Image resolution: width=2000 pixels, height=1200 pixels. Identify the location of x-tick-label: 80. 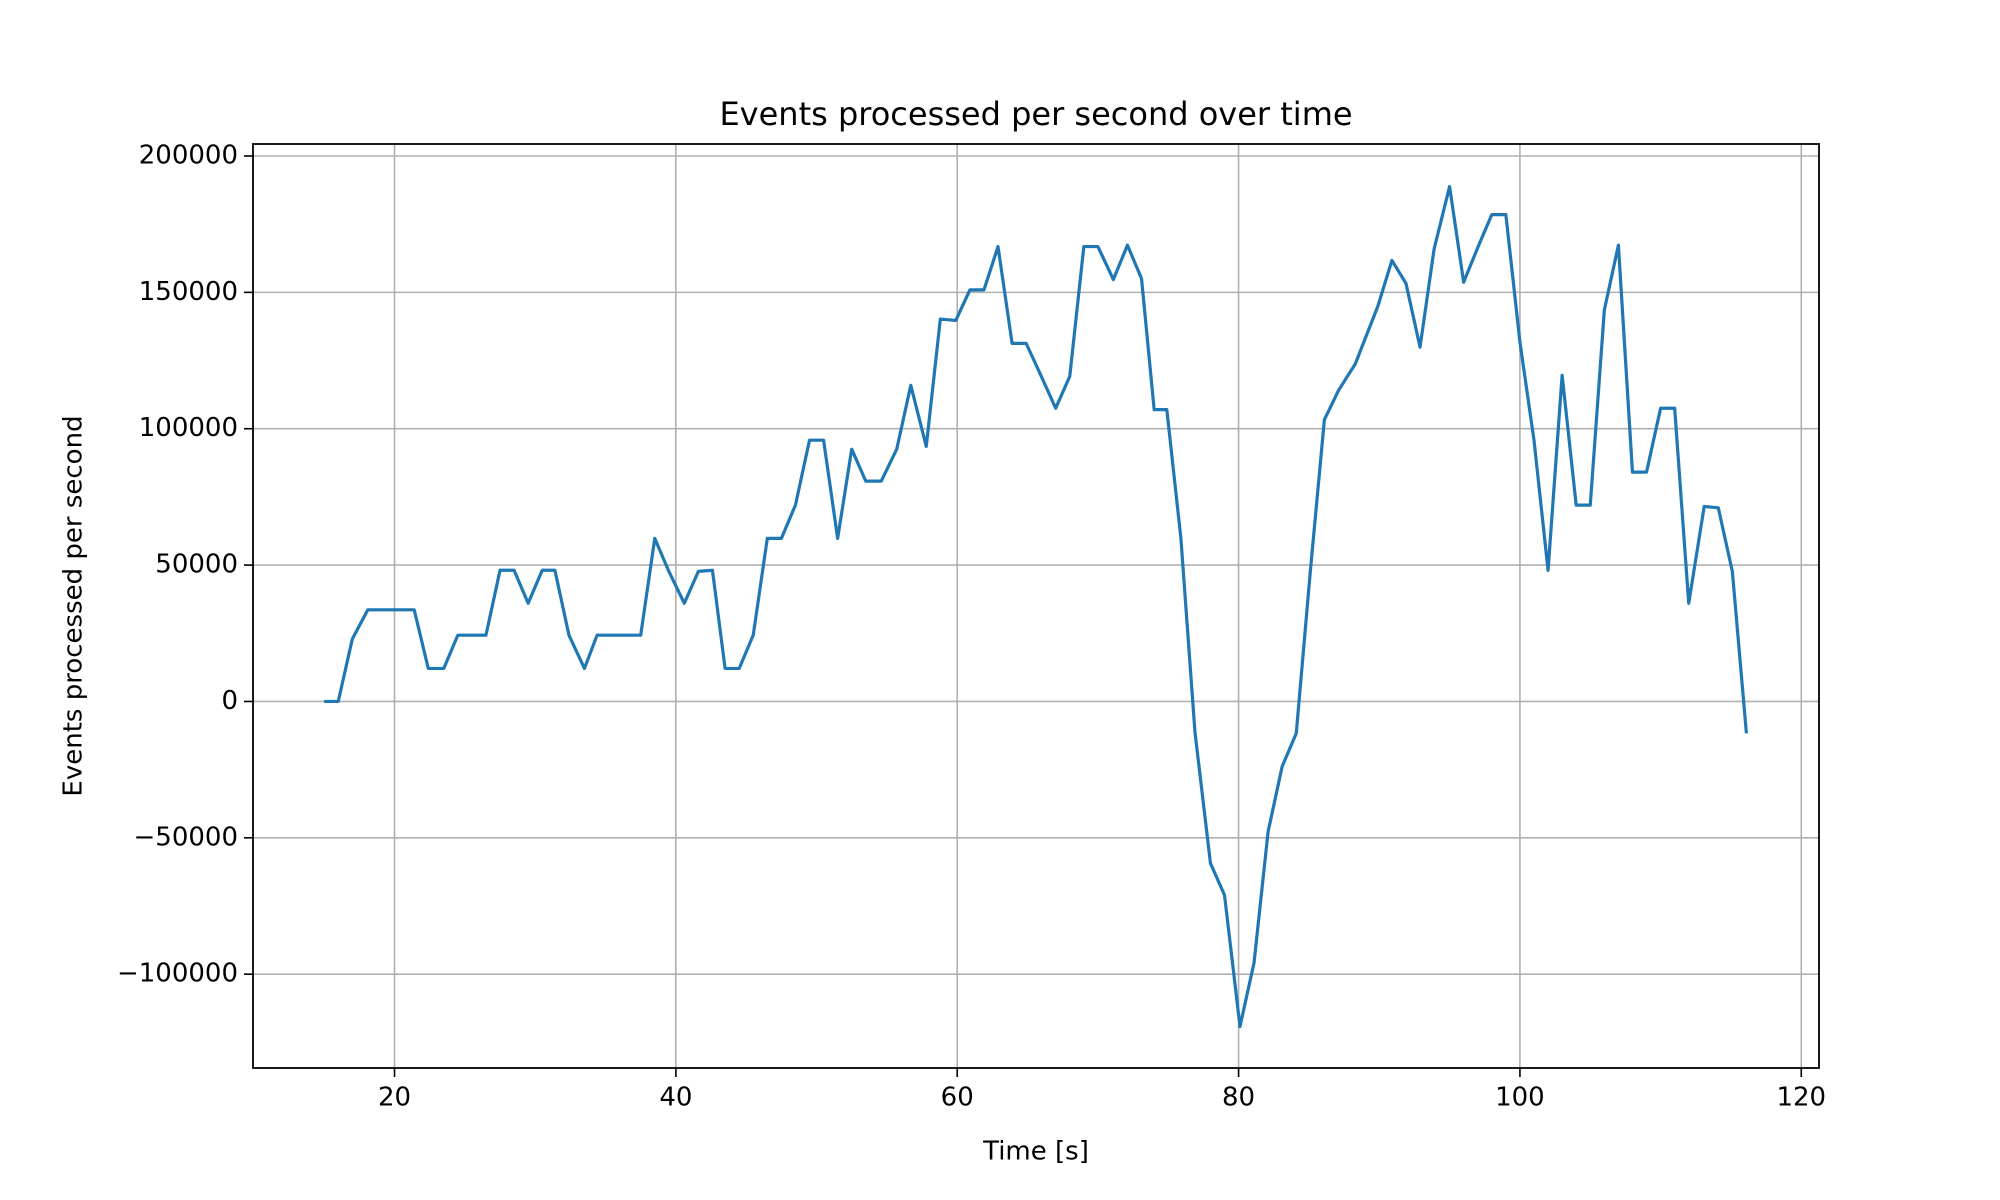
(1238, 1098).